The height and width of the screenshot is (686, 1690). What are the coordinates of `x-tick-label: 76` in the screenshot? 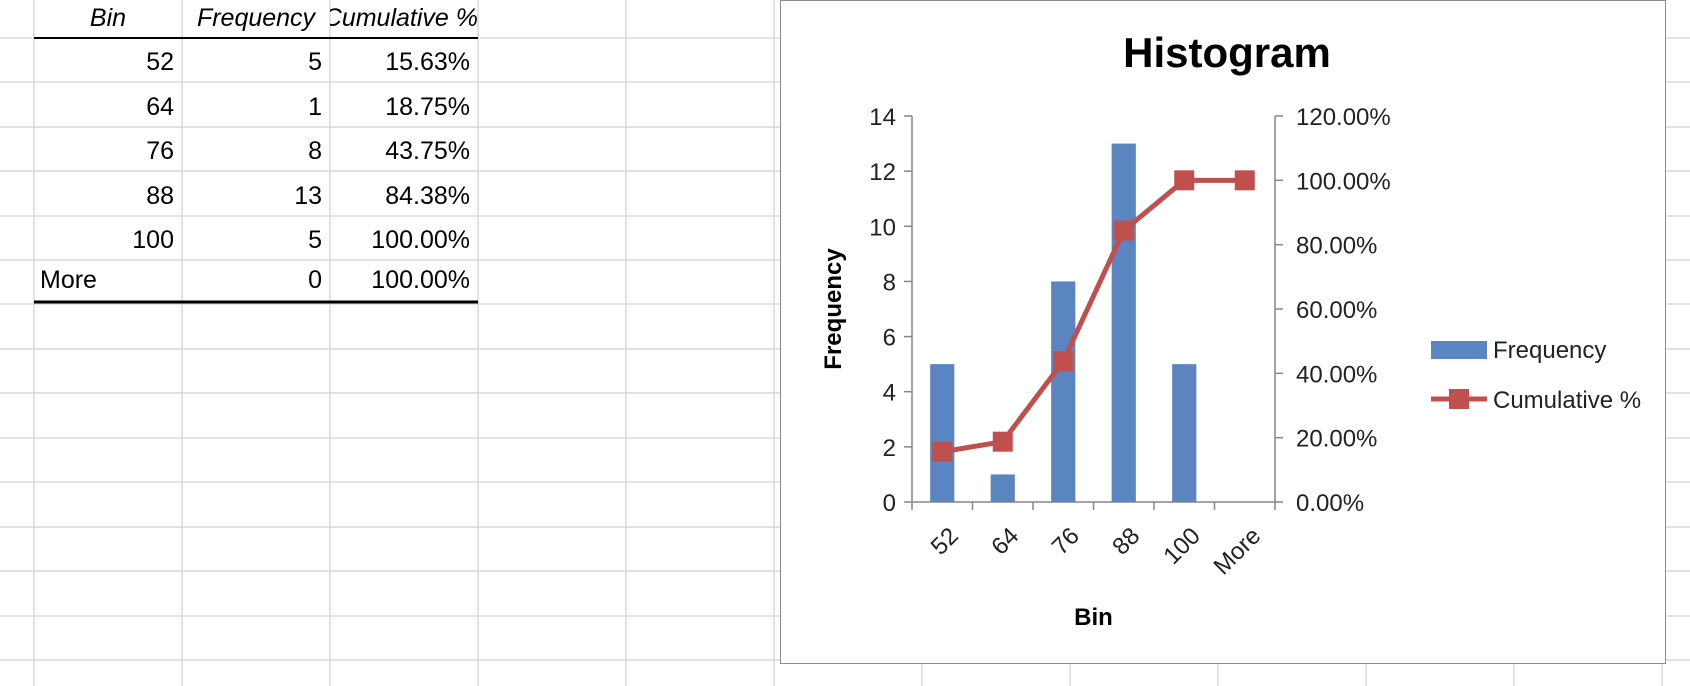 It's located at (1066, 541).